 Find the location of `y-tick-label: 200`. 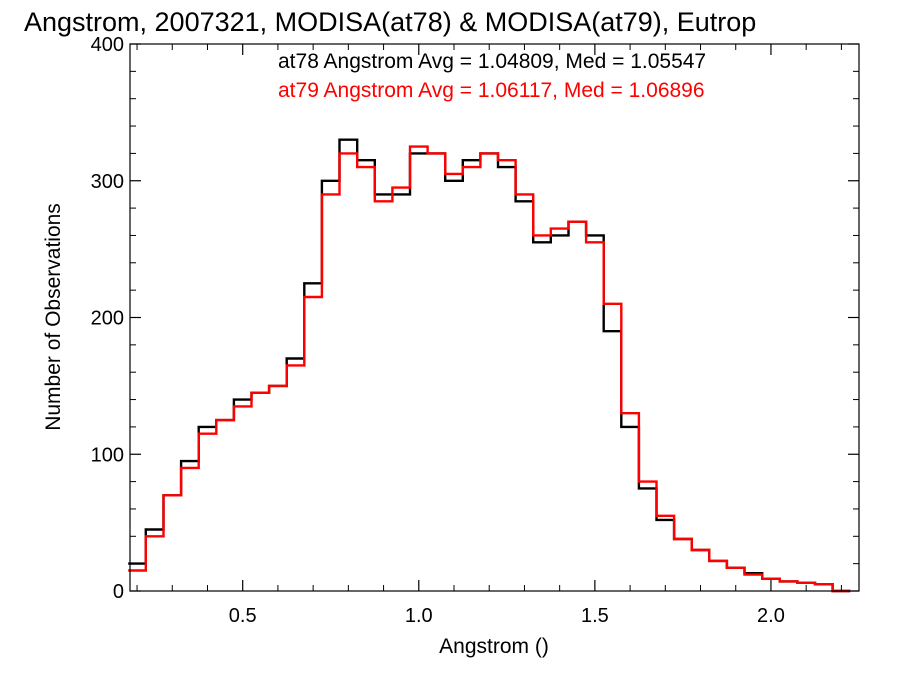

y-tick-label: 200 is located at coordinates (107, 319).